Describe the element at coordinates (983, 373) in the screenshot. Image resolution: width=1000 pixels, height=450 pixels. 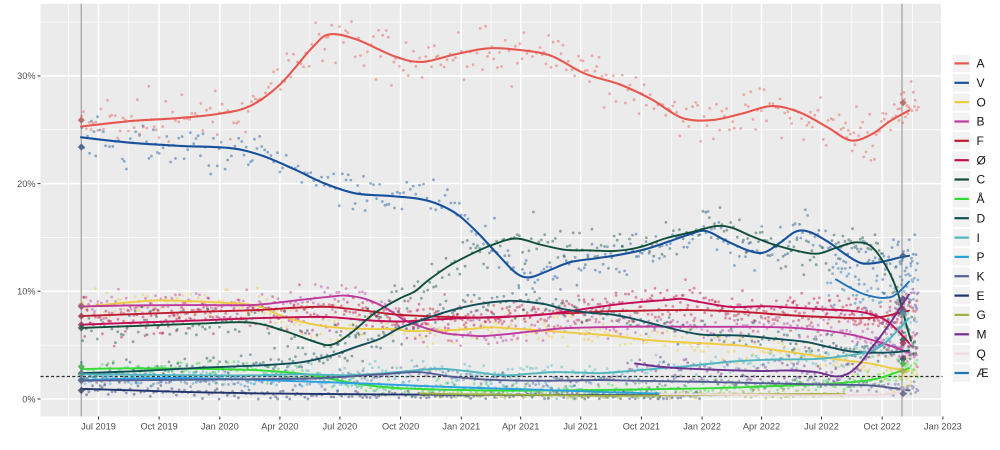
I see `svg-text: Æ` at that location.